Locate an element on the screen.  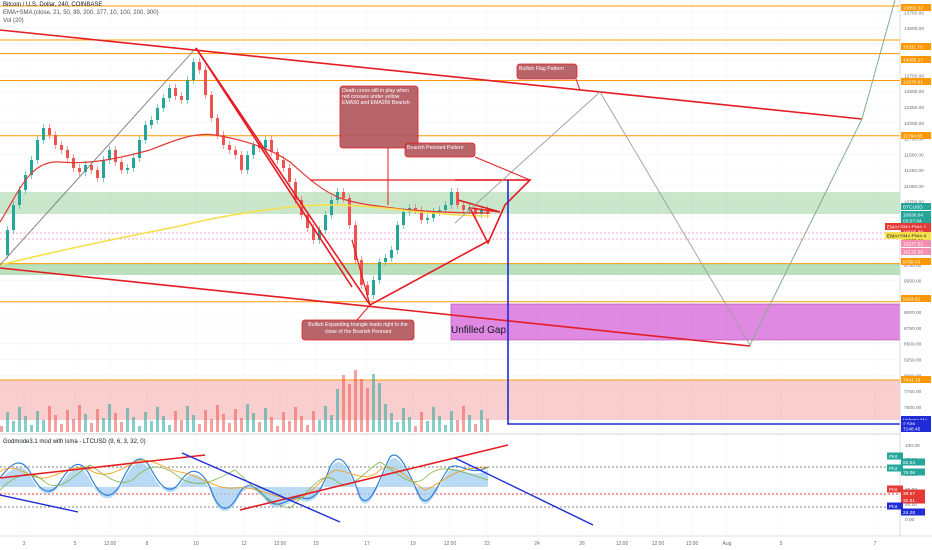
price-label-text: 10277.52 is located at coordinates (913, 245).